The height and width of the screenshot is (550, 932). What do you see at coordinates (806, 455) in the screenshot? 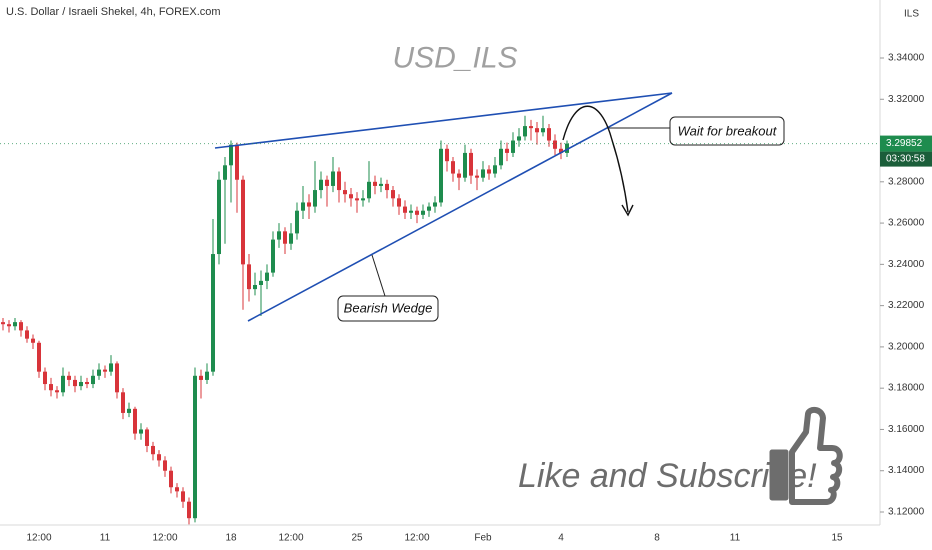
I see `thumbs-up-icon` at bounding box center [806, 455].